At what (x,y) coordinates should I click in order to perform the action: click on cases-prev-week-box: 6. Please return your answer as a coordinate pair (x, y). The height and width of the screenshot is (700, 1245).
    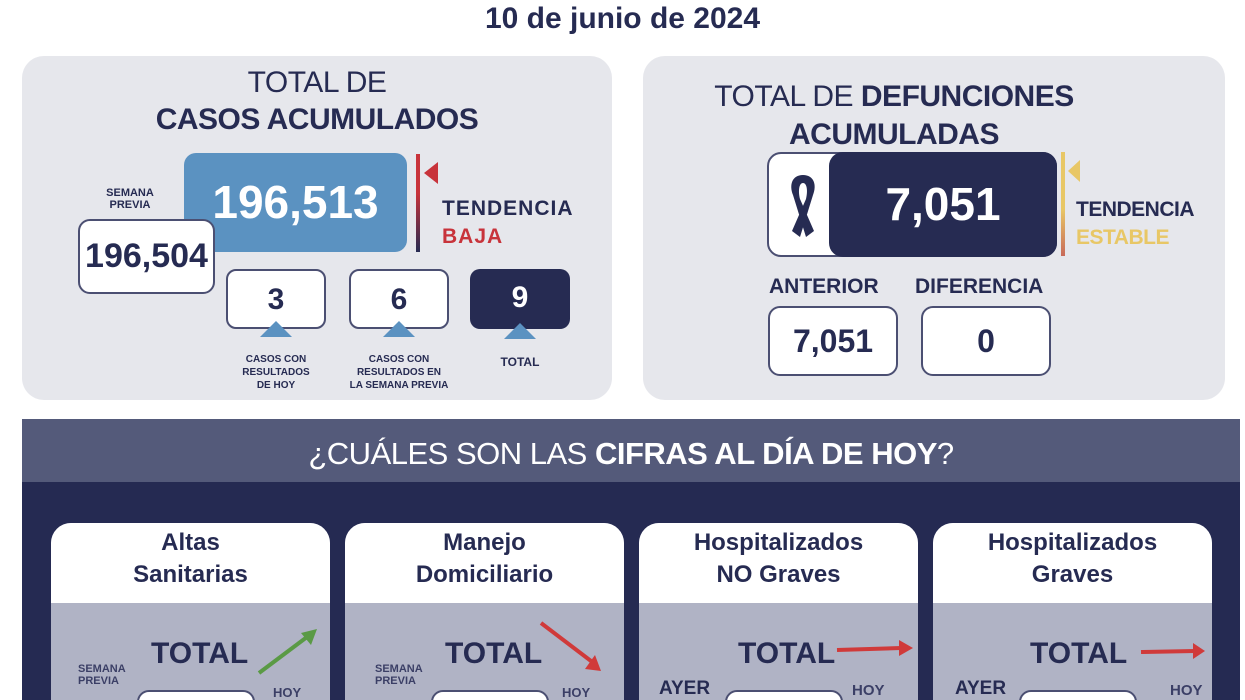
    Looking at the image, I should click on (399, 303).